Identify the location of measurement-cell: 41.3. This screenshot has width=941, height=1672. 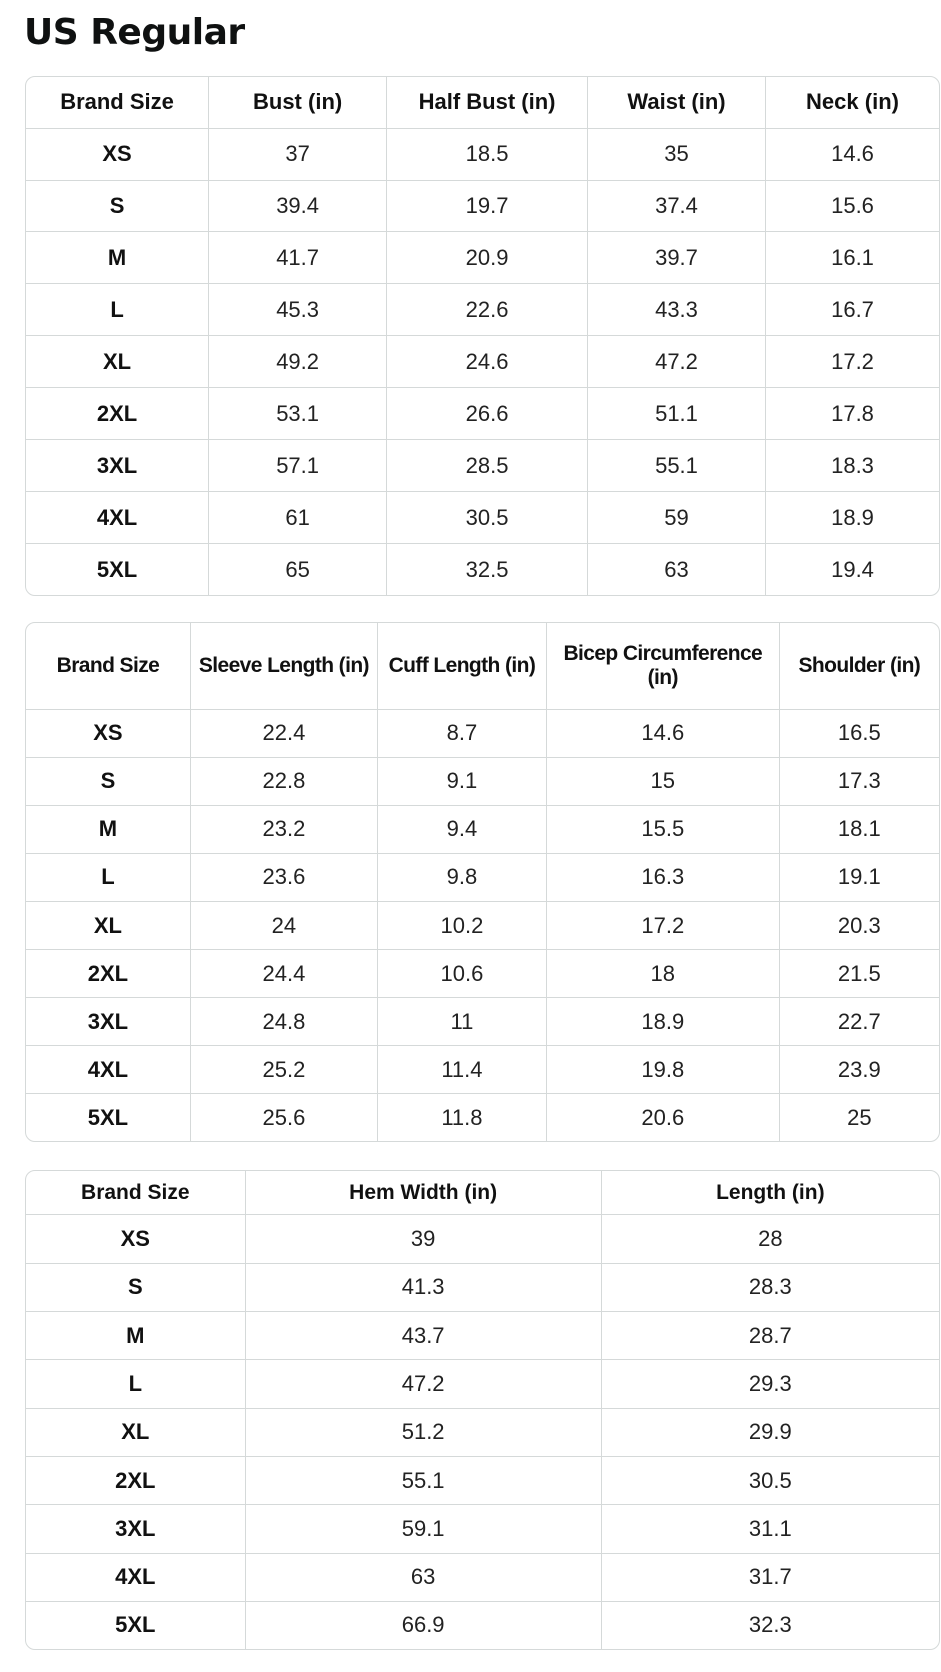
(423, 1288).